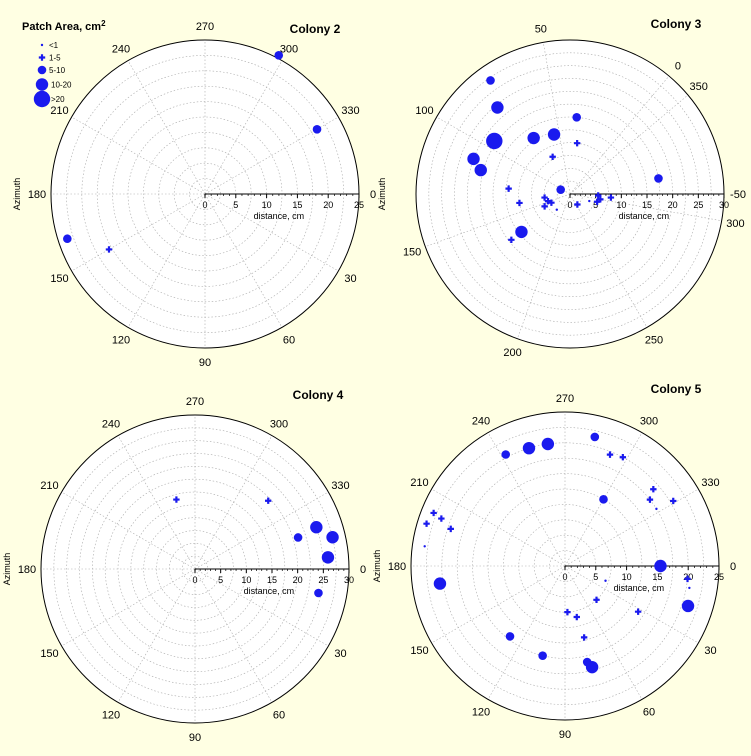 Image resolution: width=751 pixels, height=756 pixels. Describe the element at coordinates (565, 399) in the screenshot. I see `angle-tick-label: 270` at that location.